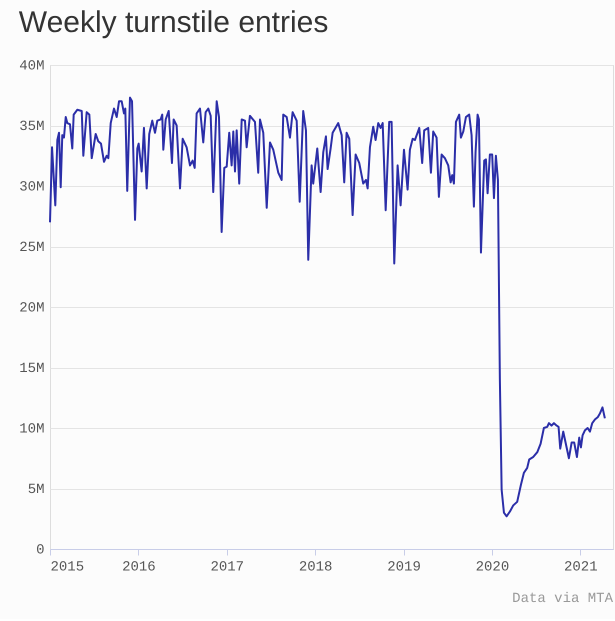 The image size is (615, 621). Describe the element at coordinates (36, 490) in the screenshot. I see `y-tick-label: 5M` at that location.